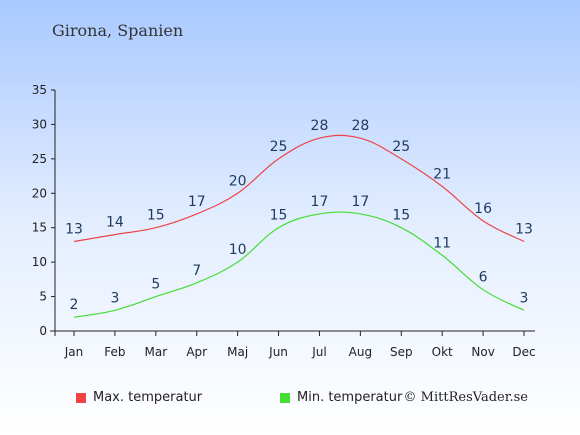  I want to click on legend-swatch-max, so click(81, 397).